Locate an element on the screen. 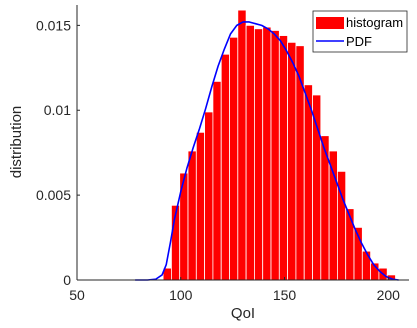 The width and height of the screenshot is (417, 328). legend-pdf-label: PDF is located at coordinates (359, 41).